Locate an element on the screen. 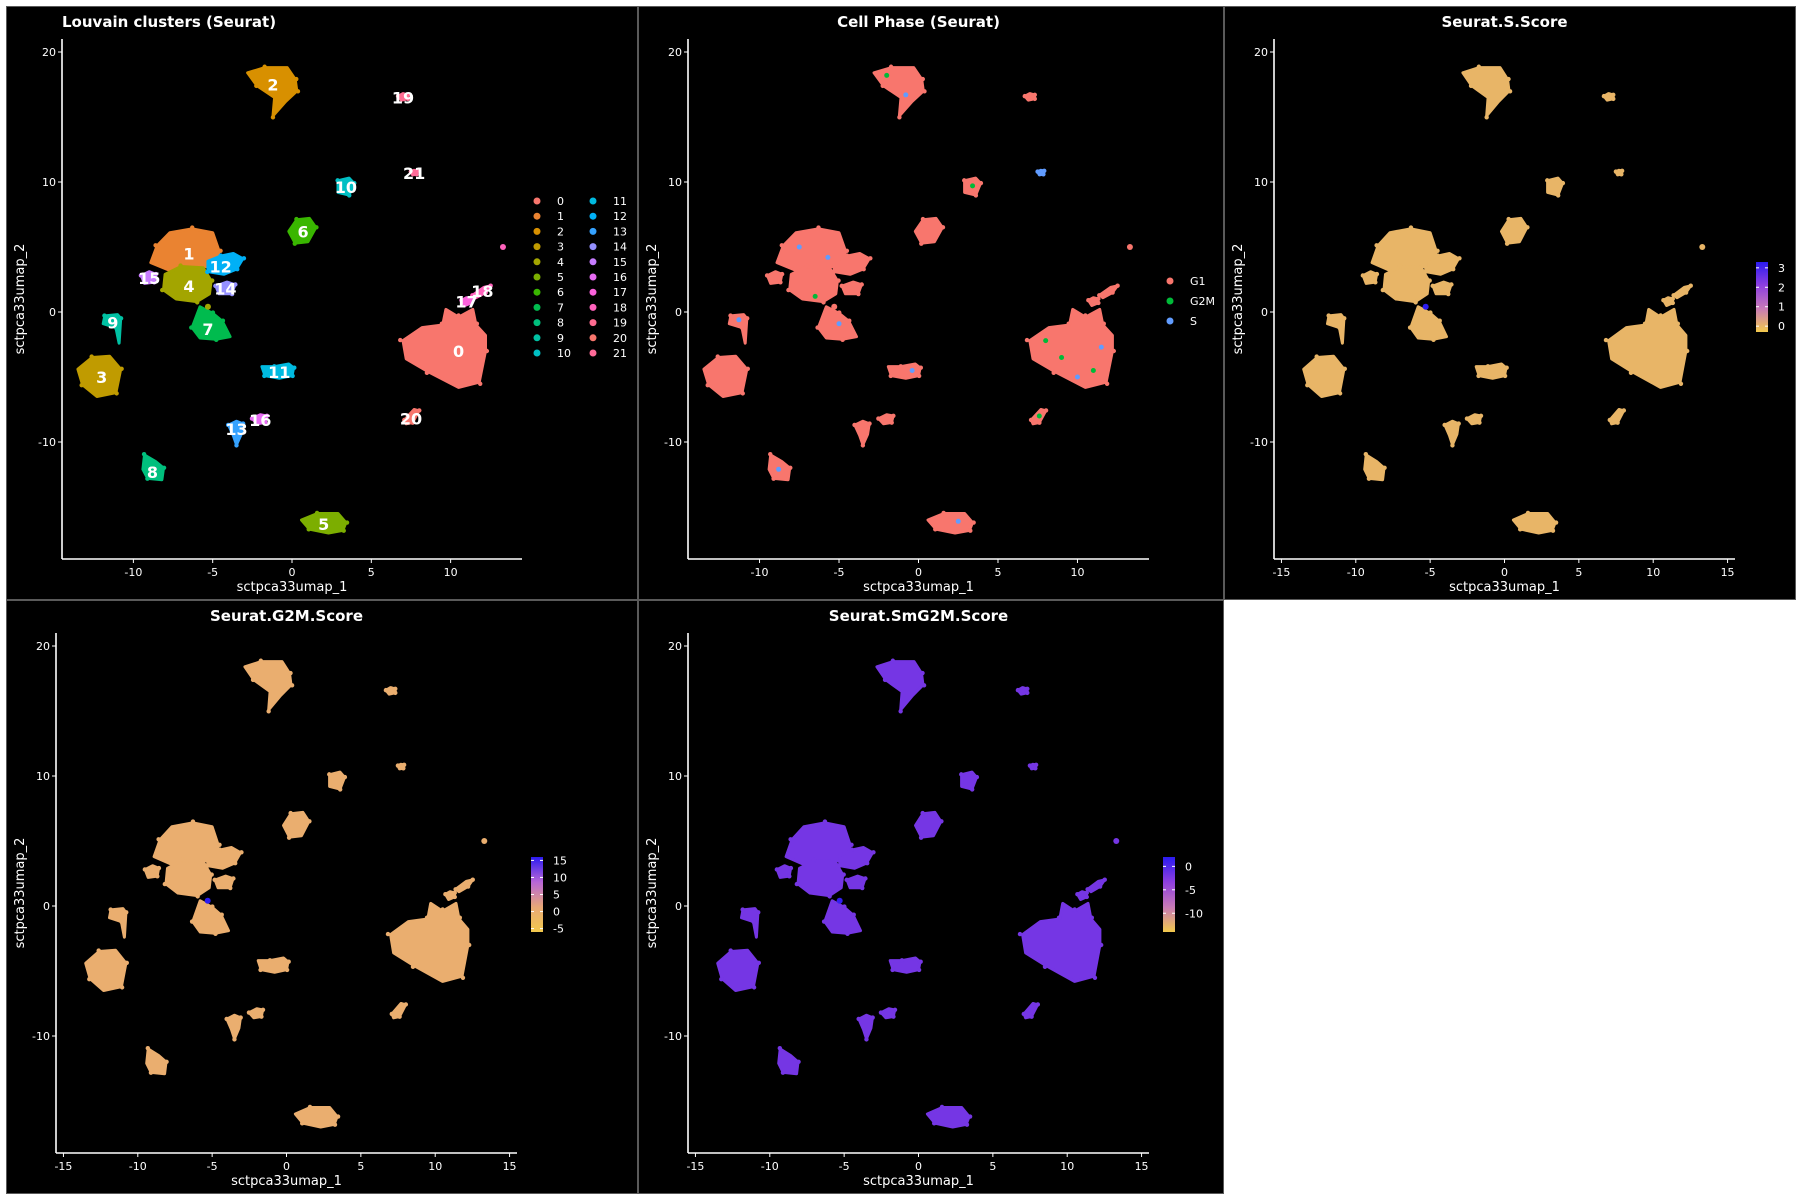 The image size is (1800, 1200). cluster-12-points is located at coordinates (851, 264).